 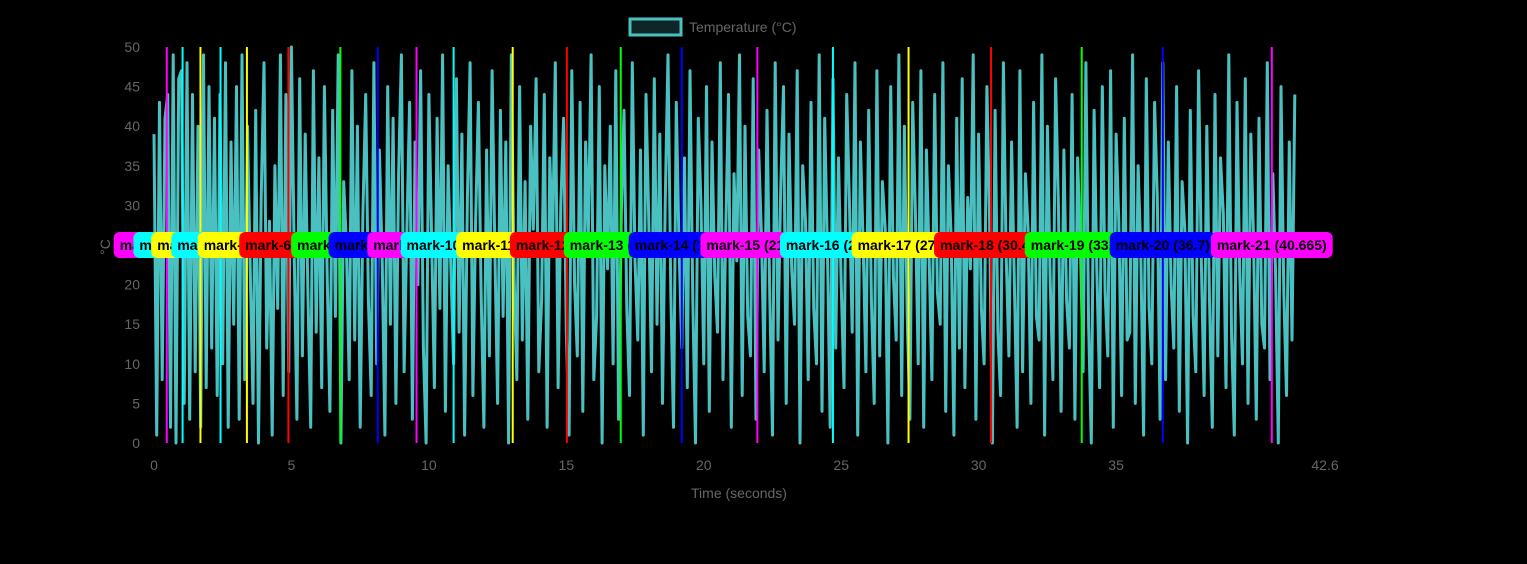 I want to click on legend-swatch, so click(x=655, y=27).